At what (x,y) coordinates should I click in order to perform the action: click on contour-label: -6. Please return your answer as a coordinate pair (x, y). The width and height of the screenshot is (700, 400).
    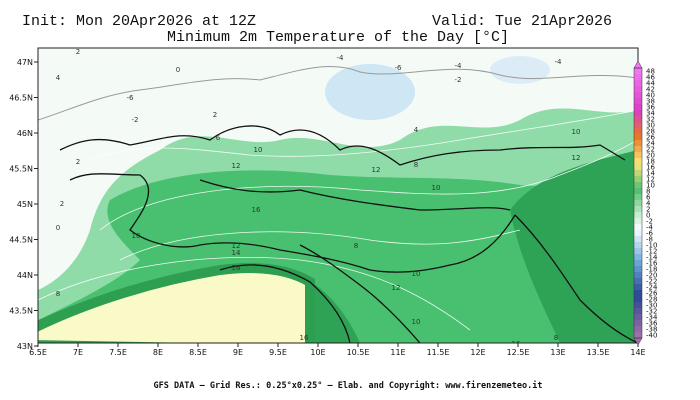
    Looking at the image, I should click on (131, 98).